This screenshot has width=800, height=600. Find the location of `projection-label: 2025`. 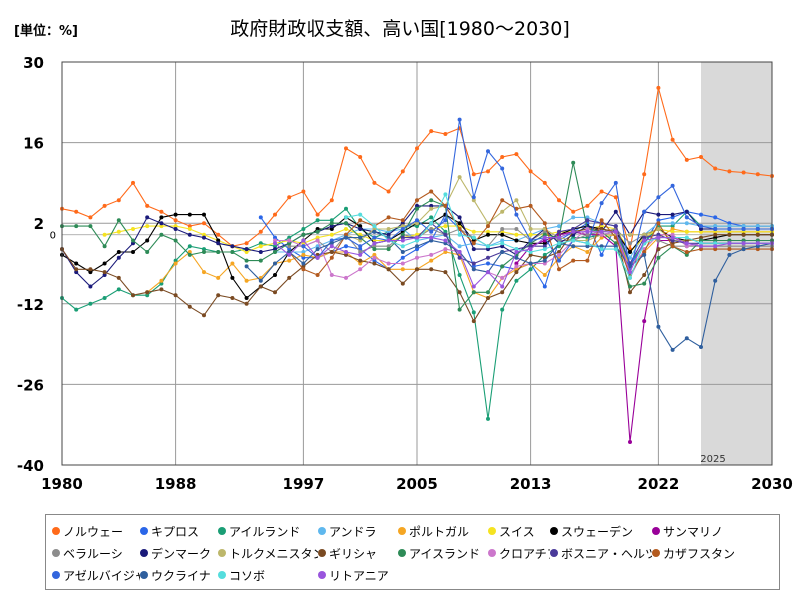

projection-label: 2025 is located at coordinates (712, 459).